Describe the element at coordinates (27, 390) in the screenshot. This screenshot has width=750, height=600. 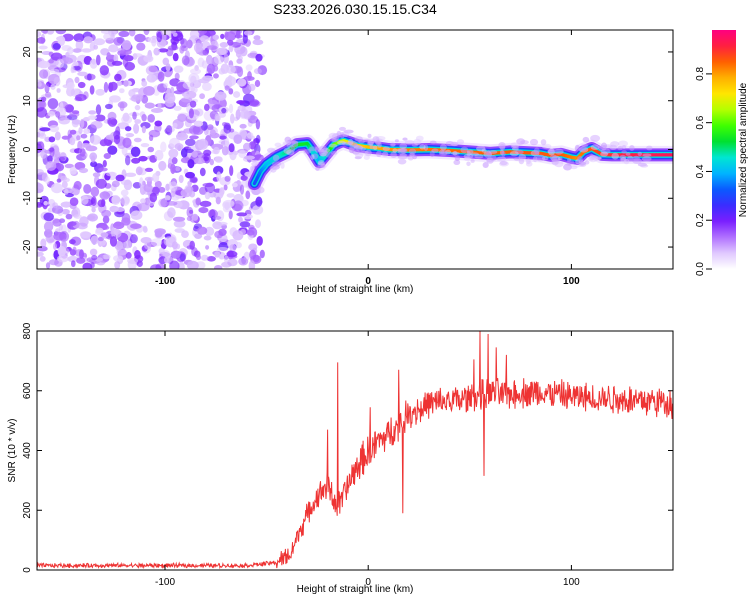
I see `snr-y-tick-label: 600` at that location.